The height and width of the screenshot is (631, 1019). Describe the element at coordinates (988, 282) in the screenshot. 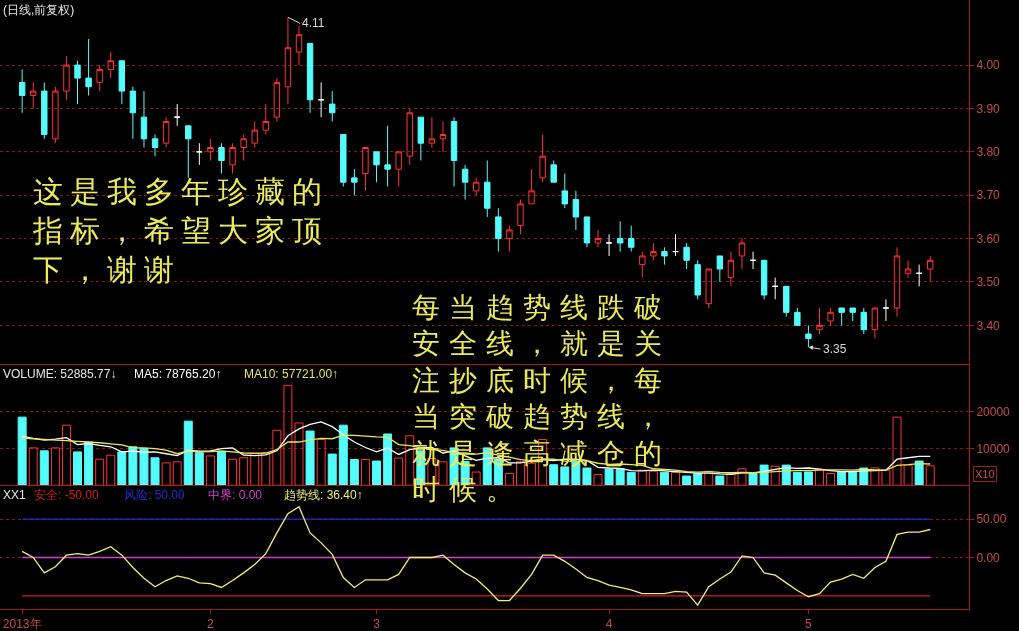

I see `y-tick-label: 3.50` at that location.